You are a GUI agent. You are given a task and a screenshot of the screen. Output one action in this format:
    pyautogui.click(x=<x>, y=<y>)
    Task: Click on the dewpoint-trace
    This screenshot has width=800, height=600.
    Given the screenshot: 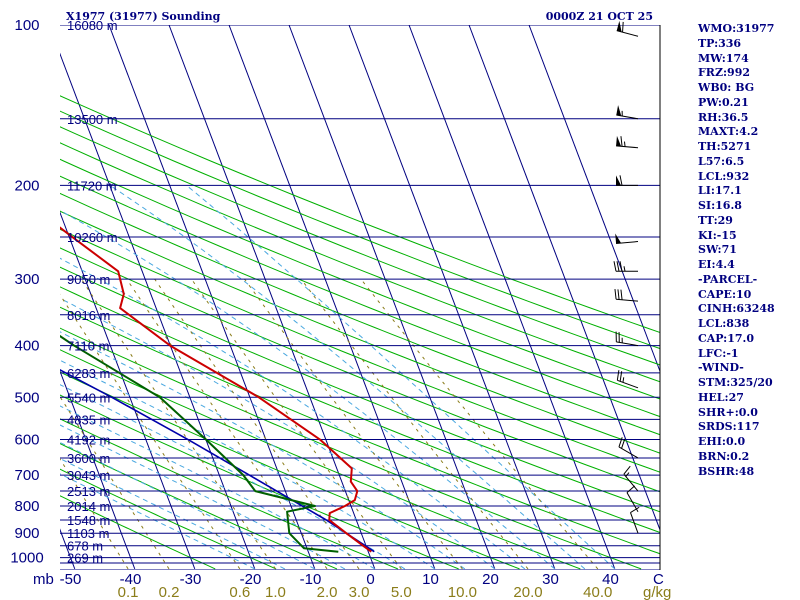 What is the action you would take?
    pyautogui.click(x=199, y=443)
    